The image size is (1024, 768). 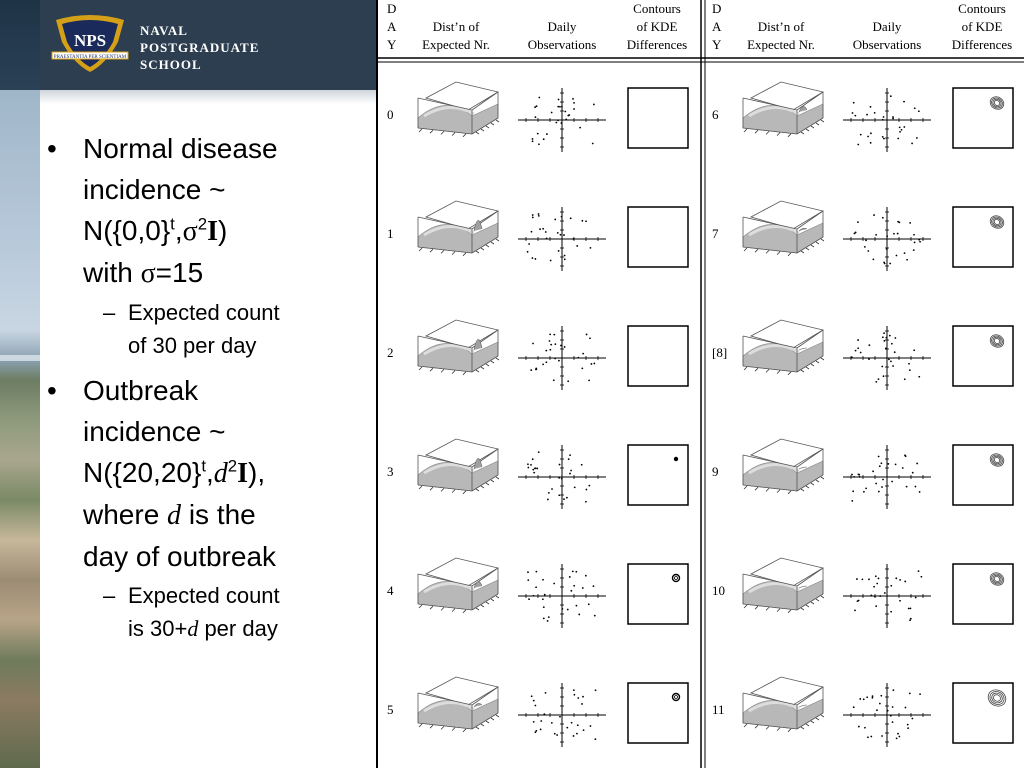 I want to click on contour-frame, so click(x=658, y=118).